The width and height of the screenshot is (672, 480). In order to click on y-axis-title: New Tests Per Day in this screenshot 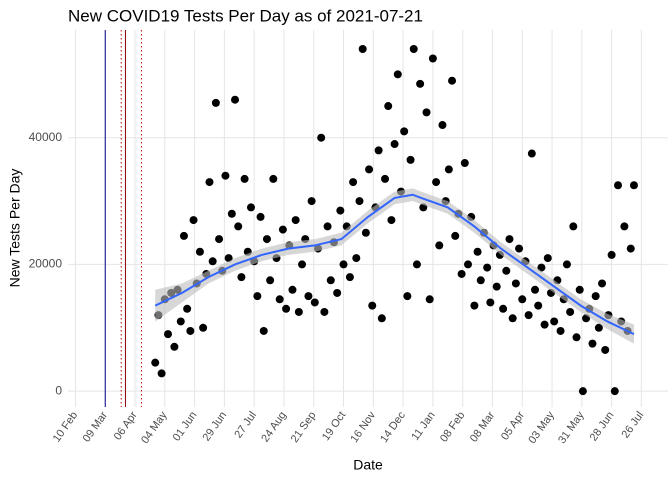, I will do `click(15, 228)`.